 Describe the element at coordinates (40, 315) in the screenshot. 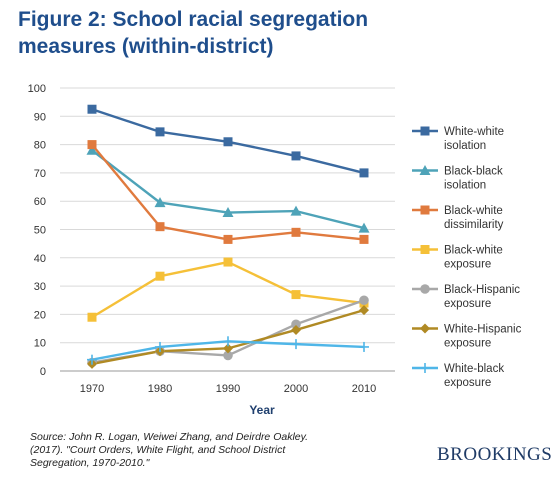

I see `y-tick-label: 20` at that location.